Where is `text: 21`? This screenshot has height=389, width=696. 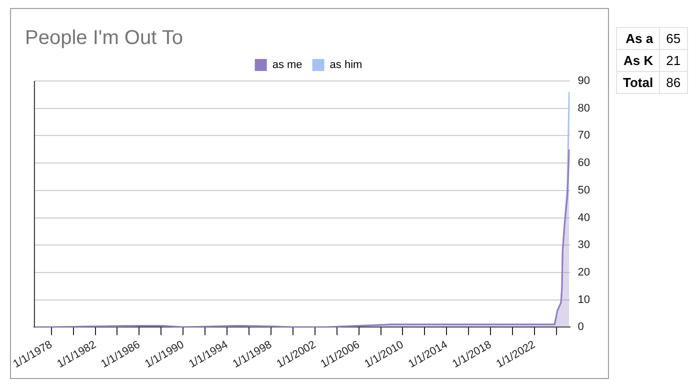
text: 21 is located at coordinates (674, 61).